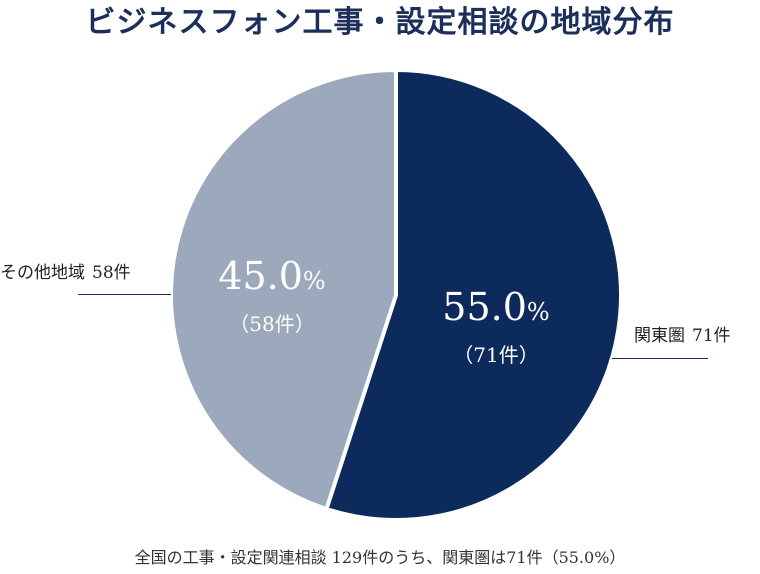  Describe the element at coordinates (271, 324) in the screenshot. I see `slice-count-label: （58件）` at that location.